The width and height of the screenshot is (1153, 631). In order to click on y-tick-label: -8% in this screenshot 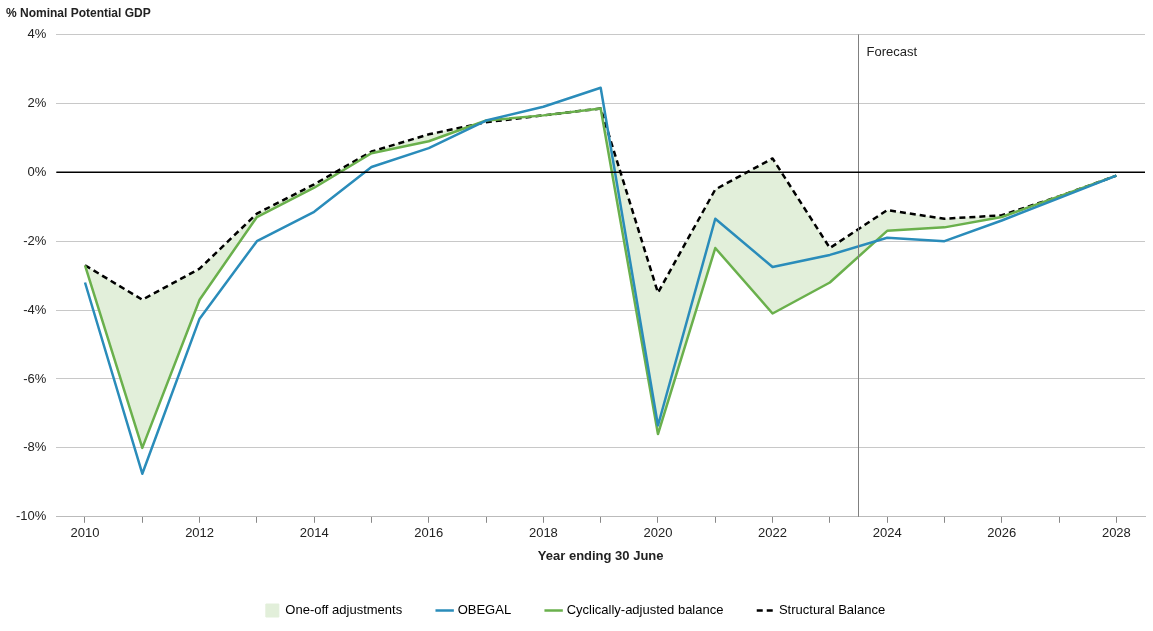, I will do `click(35, 447)`.